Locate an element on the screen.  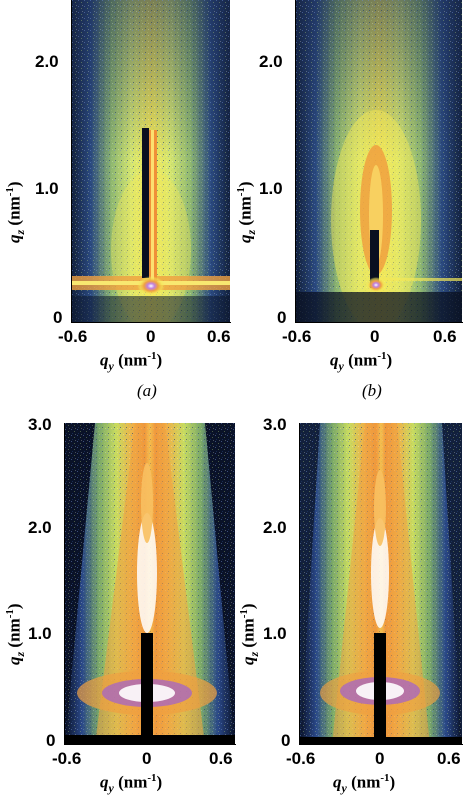
panel-d-xtick-left: -0.6 is located at coordinates (301, 758).